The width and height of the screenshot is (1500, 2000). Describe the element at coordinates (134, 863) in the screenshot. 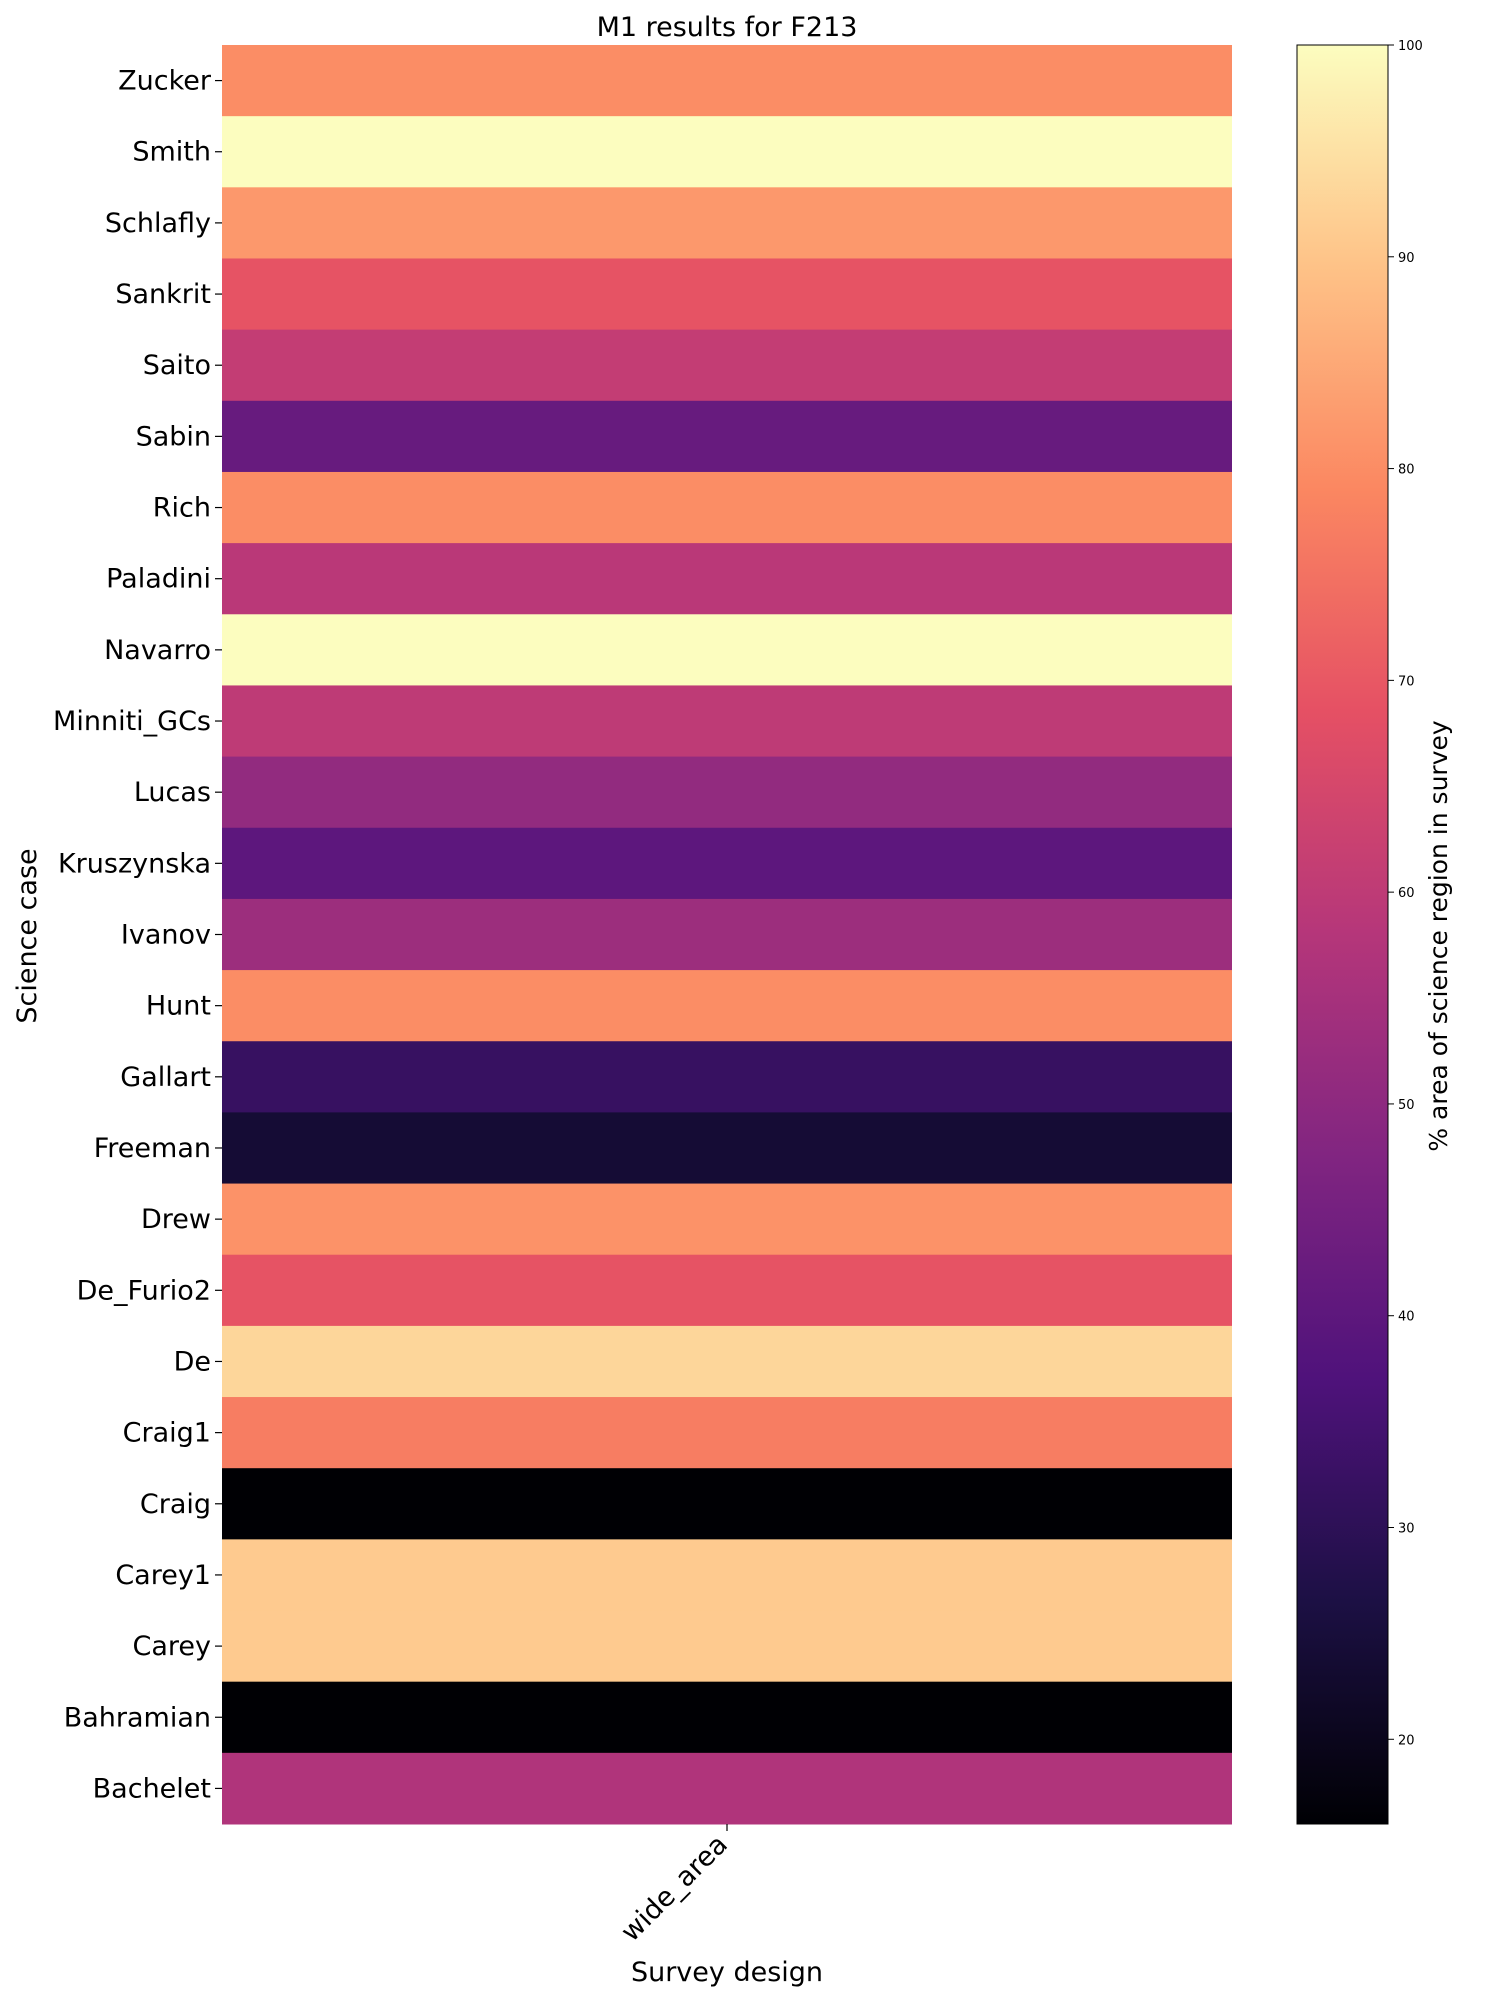

I see `y-tick-label: Kruszynska` at that location.